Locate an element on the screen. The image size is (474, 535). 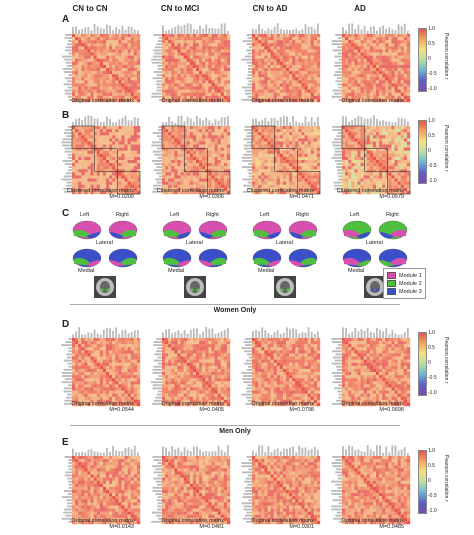
colorbar-4-label: Pearson correlation r is located at coordinates (446, 478).